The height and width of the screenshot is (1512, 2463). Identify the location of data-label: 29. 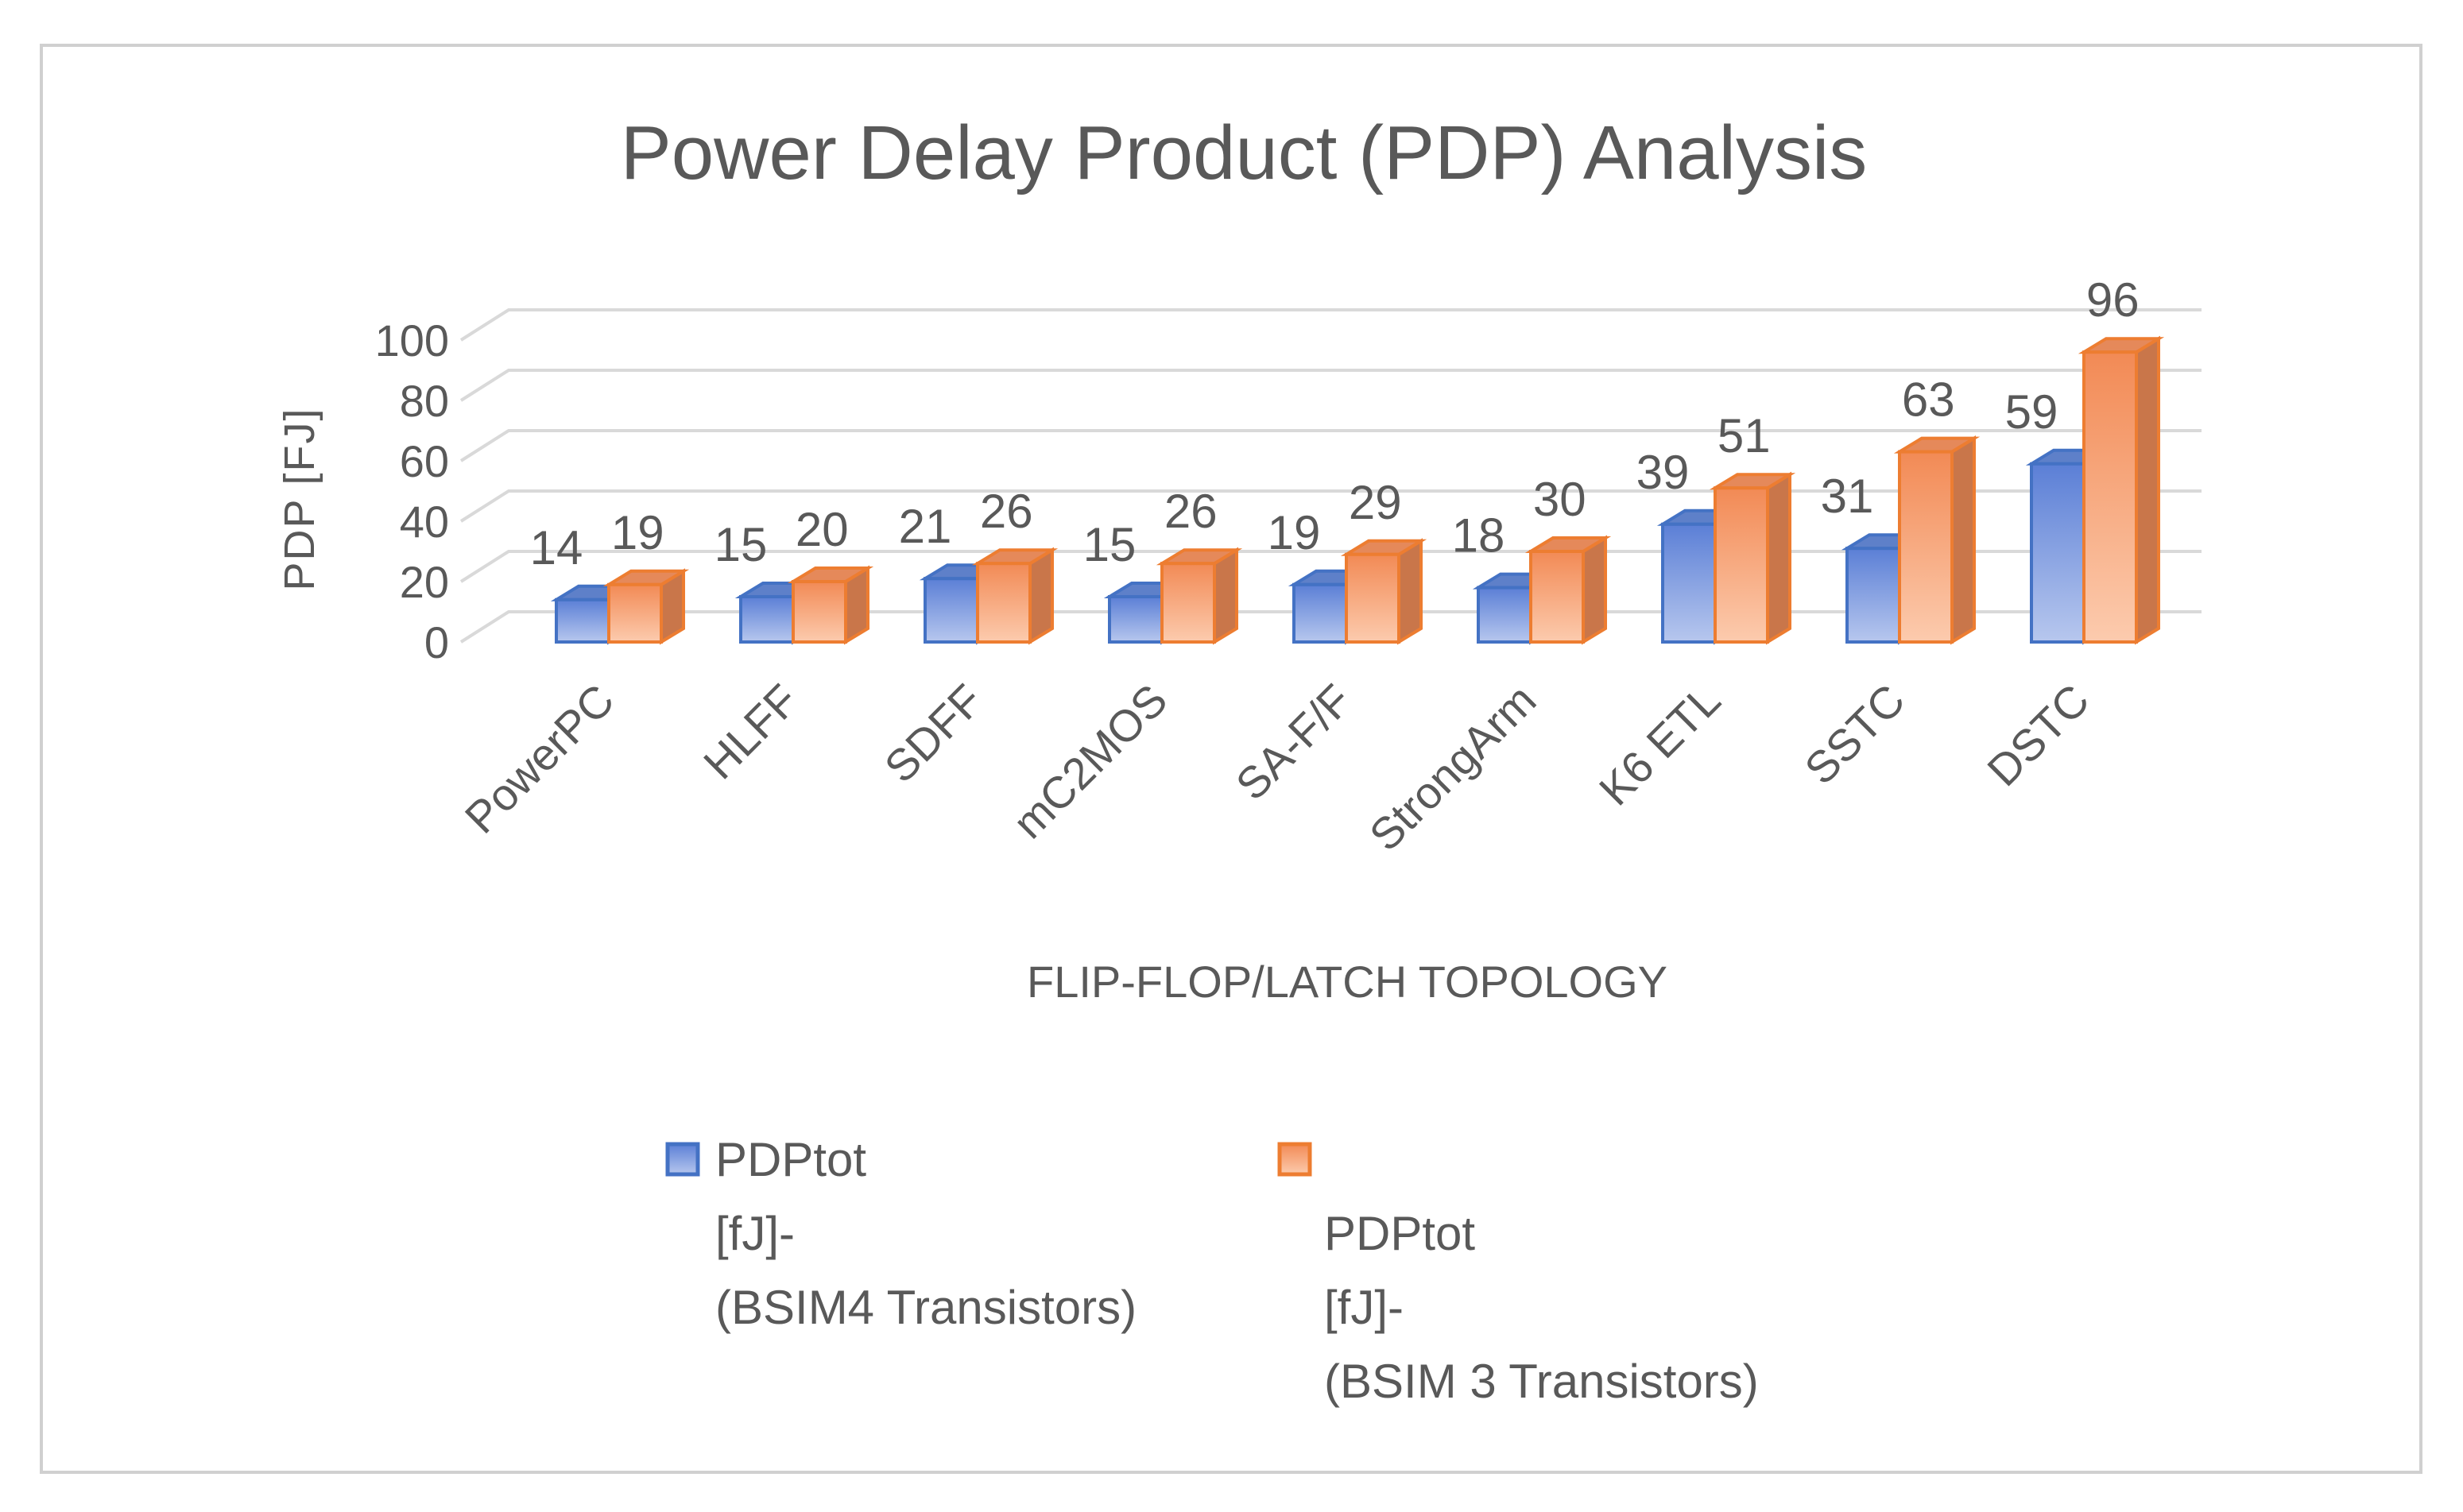
(1375, 502).